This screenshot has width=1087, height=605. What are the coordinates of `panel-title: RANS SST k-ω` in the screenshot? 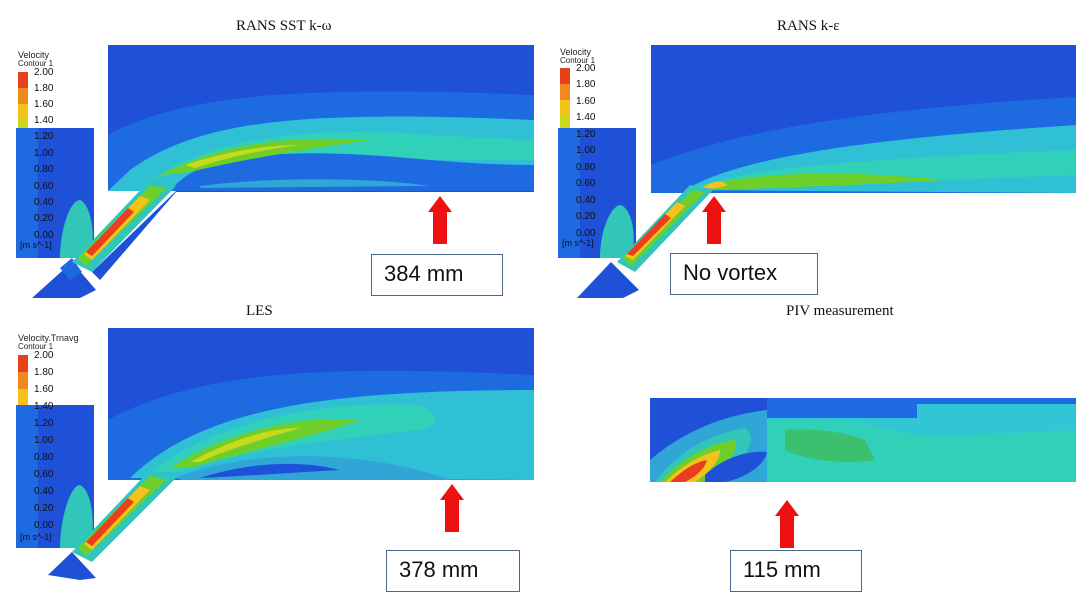 It's located at (284, 26).